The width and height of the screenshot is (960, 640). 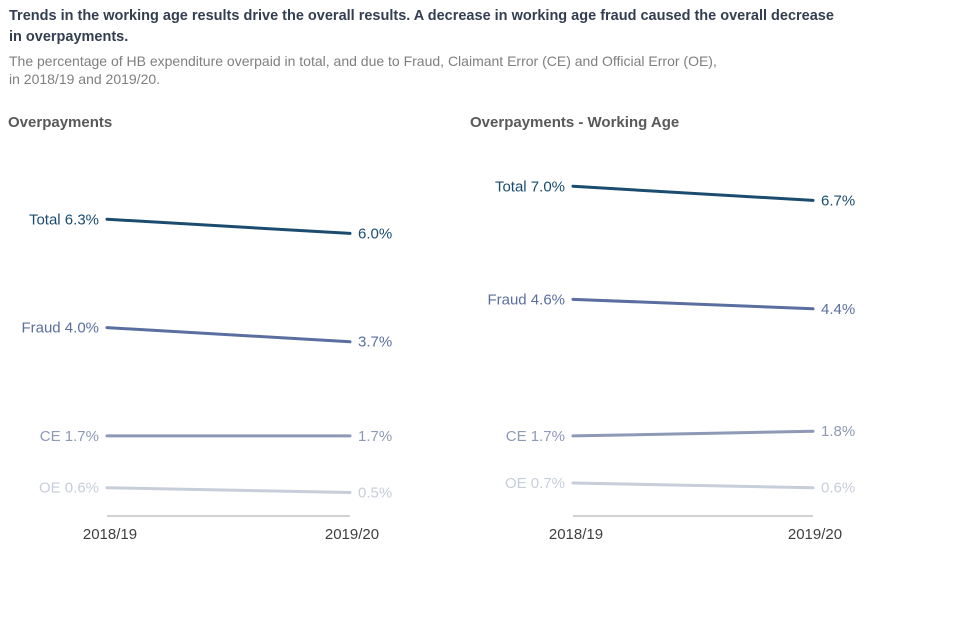 What do you see at coordinates (375, 436) in the screenshot?
I see `series-end-label-ce: 1.7%` at bounding box center [375, 436].